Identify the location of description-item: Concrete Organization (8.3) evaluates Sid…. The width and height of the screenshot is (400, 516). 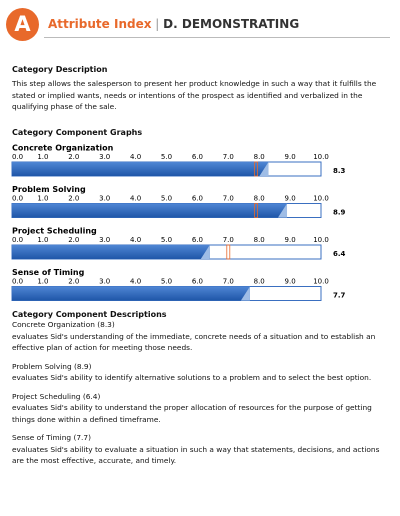
(201, 336).